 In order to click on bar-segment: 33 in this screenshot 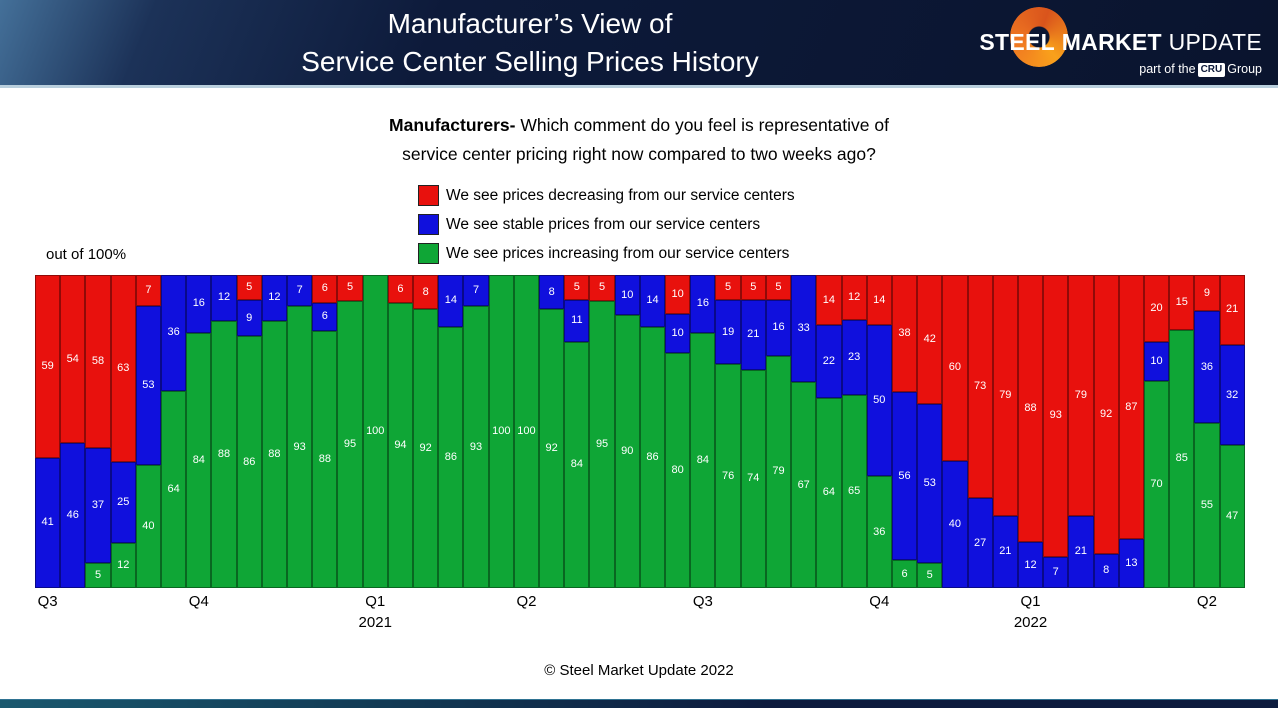, I will do `click(804, 329)`.